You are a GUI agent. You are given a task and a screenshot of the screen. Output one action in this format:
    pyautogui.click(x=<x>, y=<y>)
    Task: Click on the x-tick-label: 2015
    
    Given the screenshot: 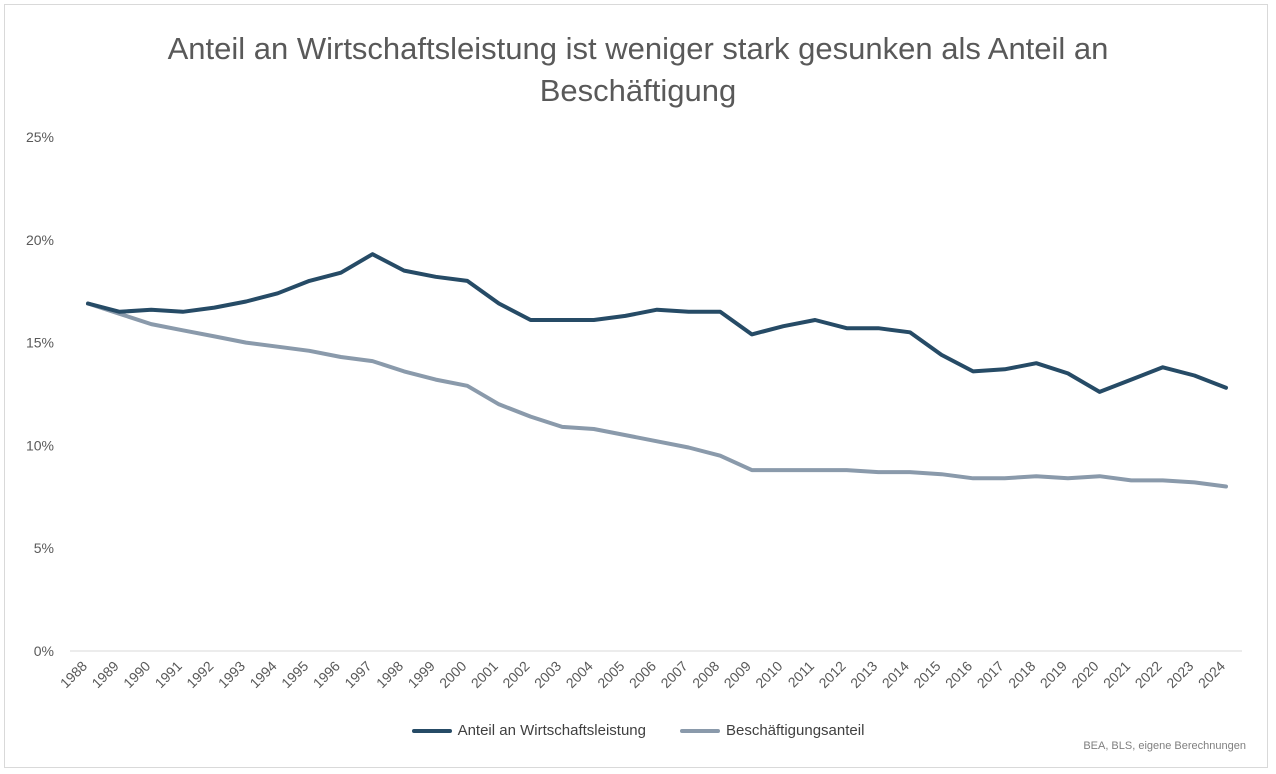 What is the action you would take?
    pyautogui.click(x=926, y=674)
    